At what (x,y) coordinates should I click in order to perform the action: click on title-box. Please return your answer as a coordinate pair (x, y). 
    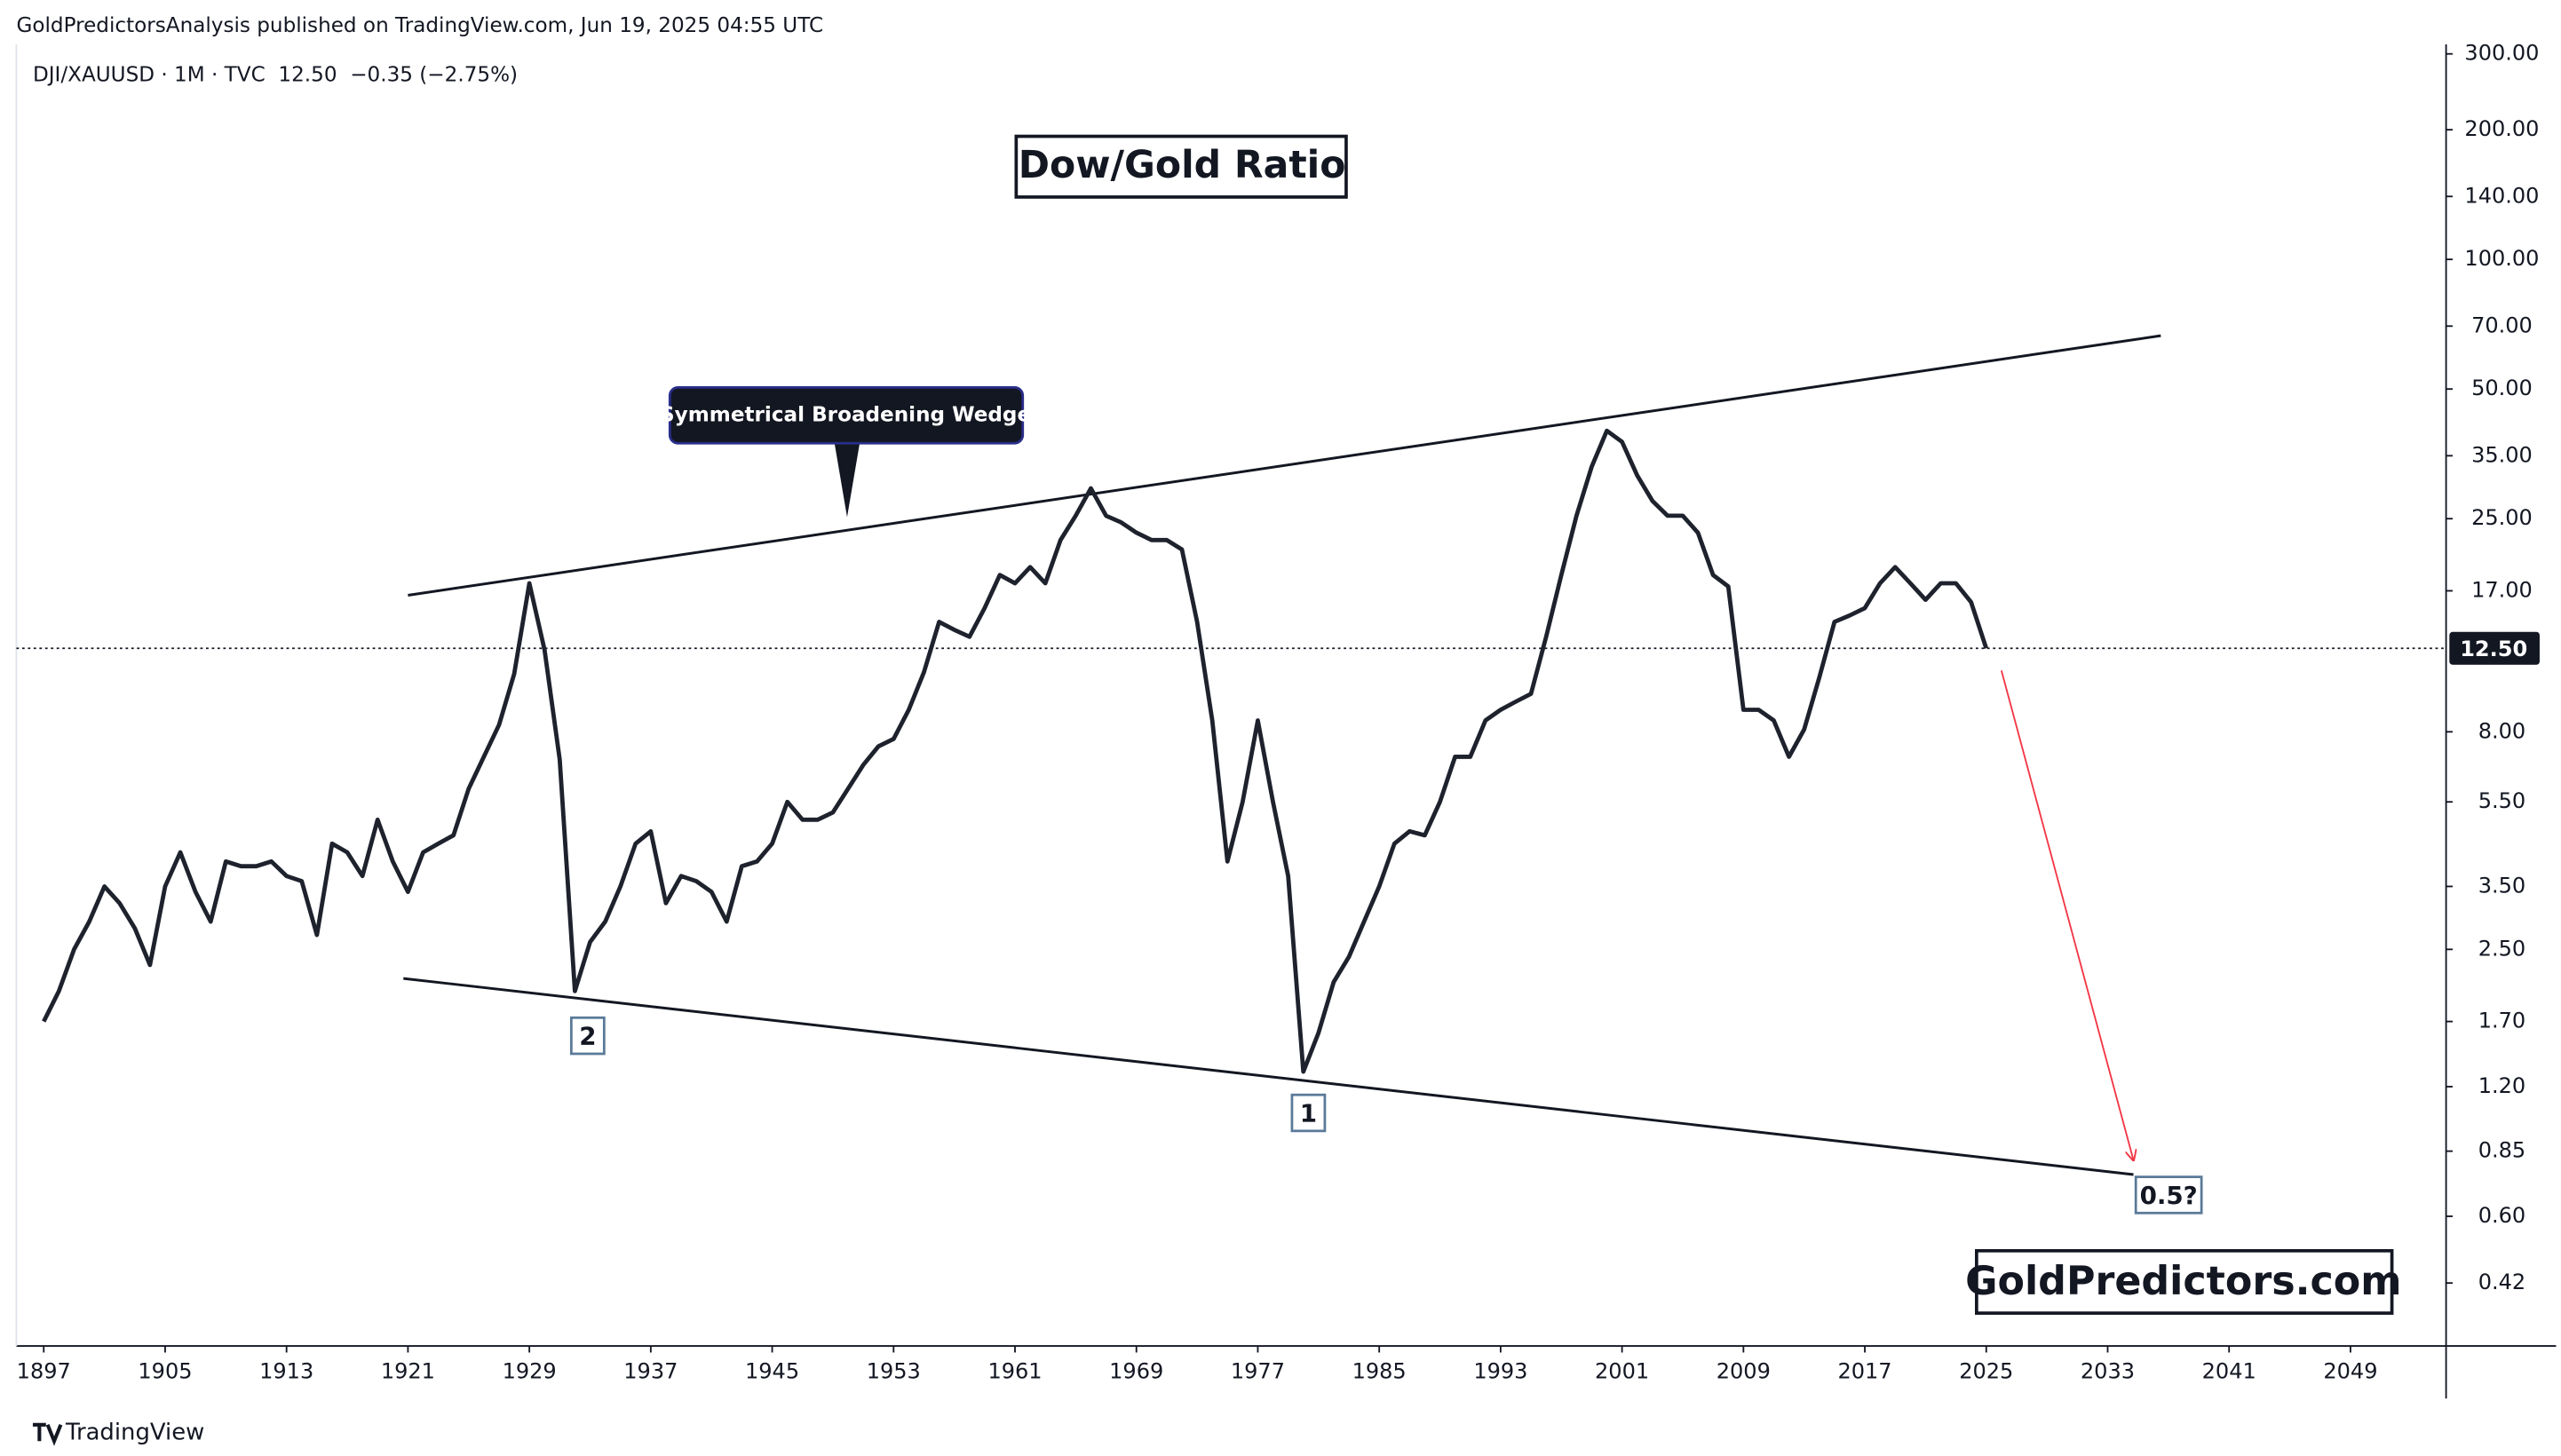
    Looking at the image, I should click on (1181, 166).